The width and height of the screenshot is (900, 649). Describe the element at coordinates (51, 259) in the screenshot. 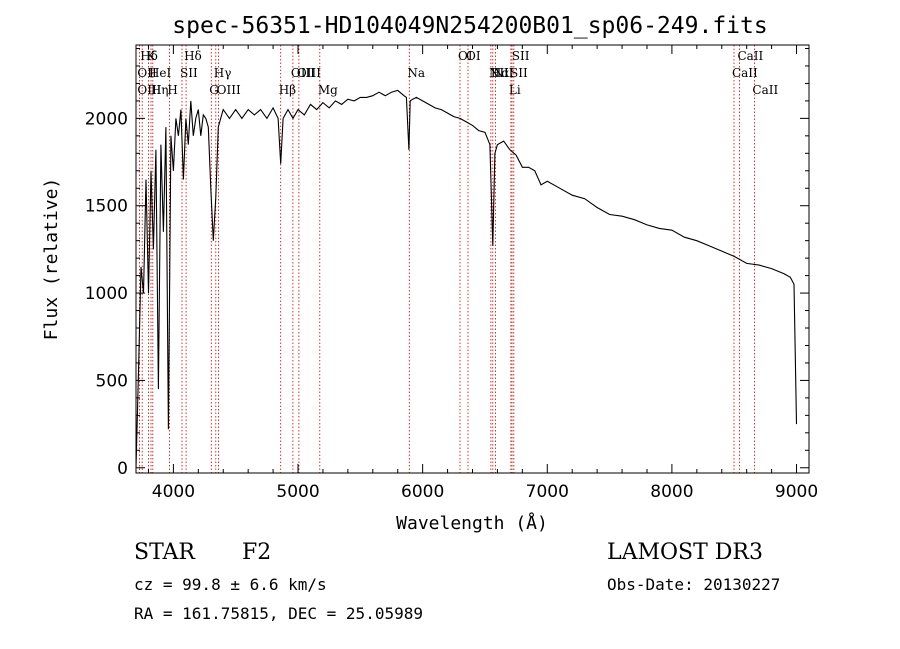

I see `y-axis-title: Flux (relative)` at that location.